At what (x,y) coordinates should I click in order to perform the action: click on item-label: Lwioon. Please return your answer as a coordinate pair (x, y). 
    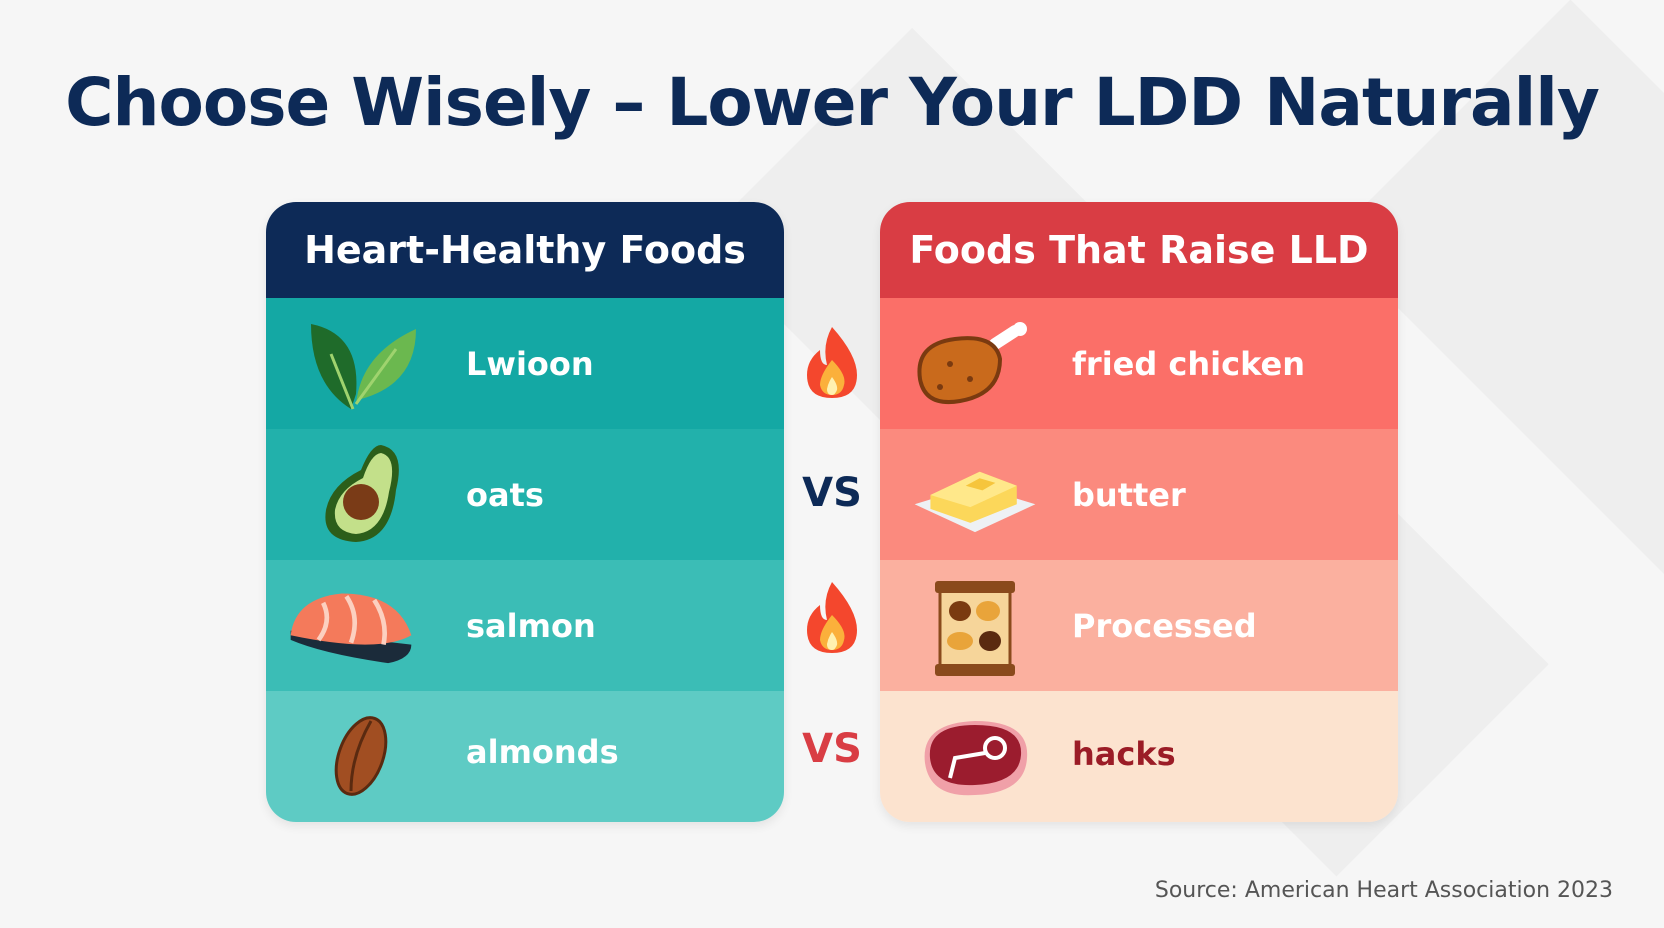
    Looking at the image, I should click on (530, 363).